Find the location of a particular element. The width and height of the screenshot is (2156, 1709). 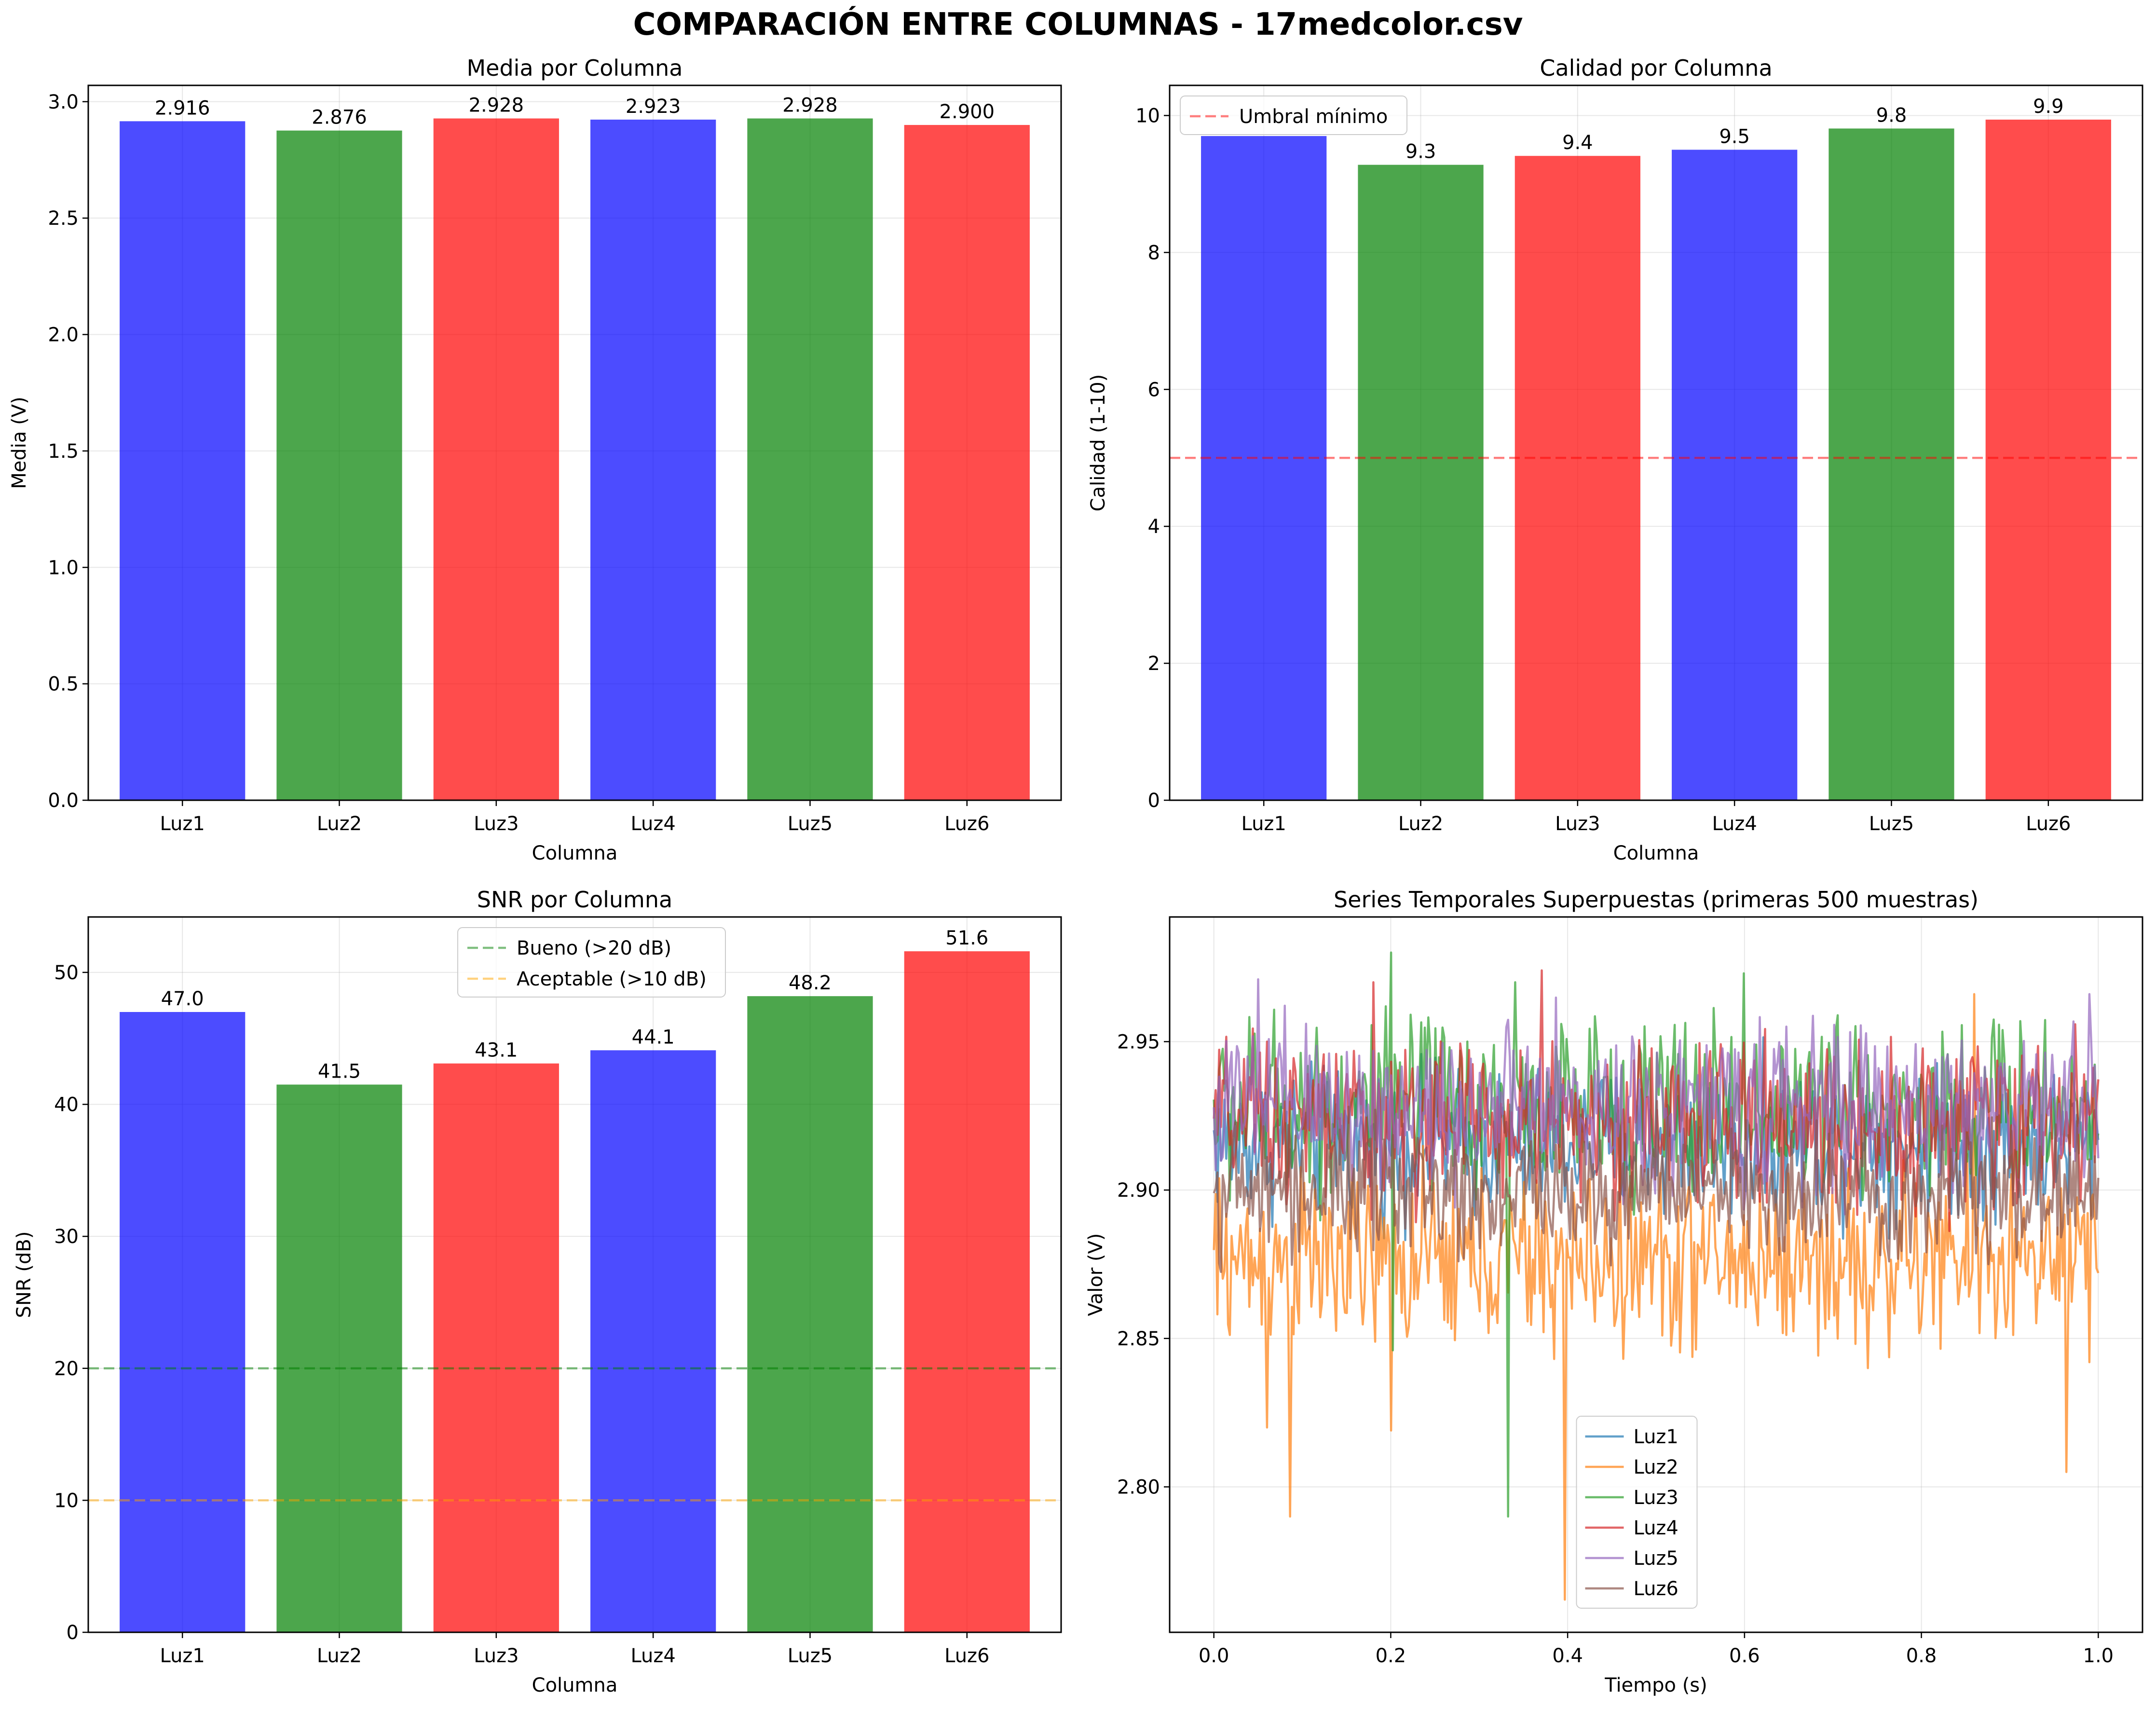

legend-label: Luz1 is located at coordinates (1656, 1437).